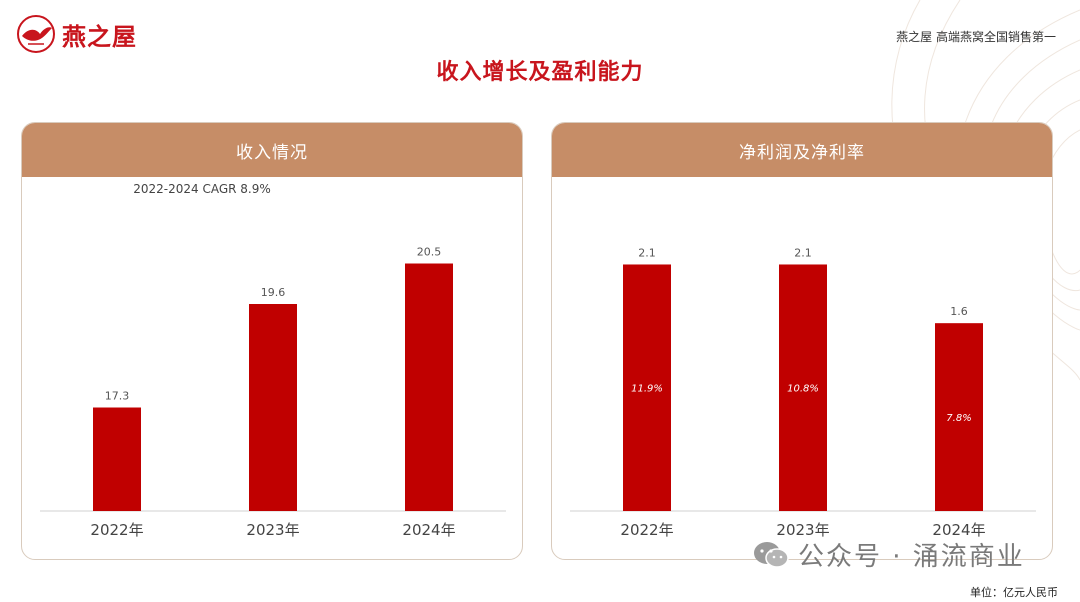 This screenshot has width=1080, height=602. I want to click on brand-logo: 燕之屋, so click(76, 34).